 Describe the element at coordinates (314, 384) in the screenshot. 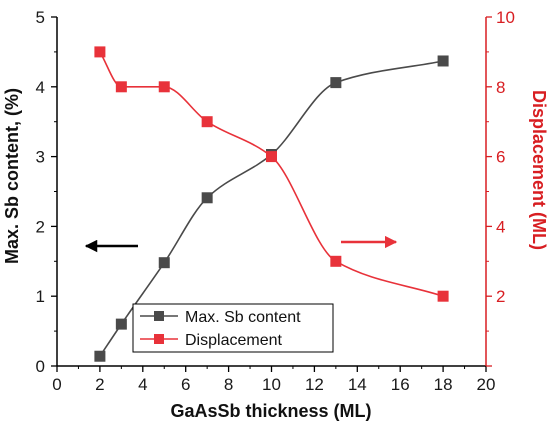

I see `x-tick-label: 12` at that location.